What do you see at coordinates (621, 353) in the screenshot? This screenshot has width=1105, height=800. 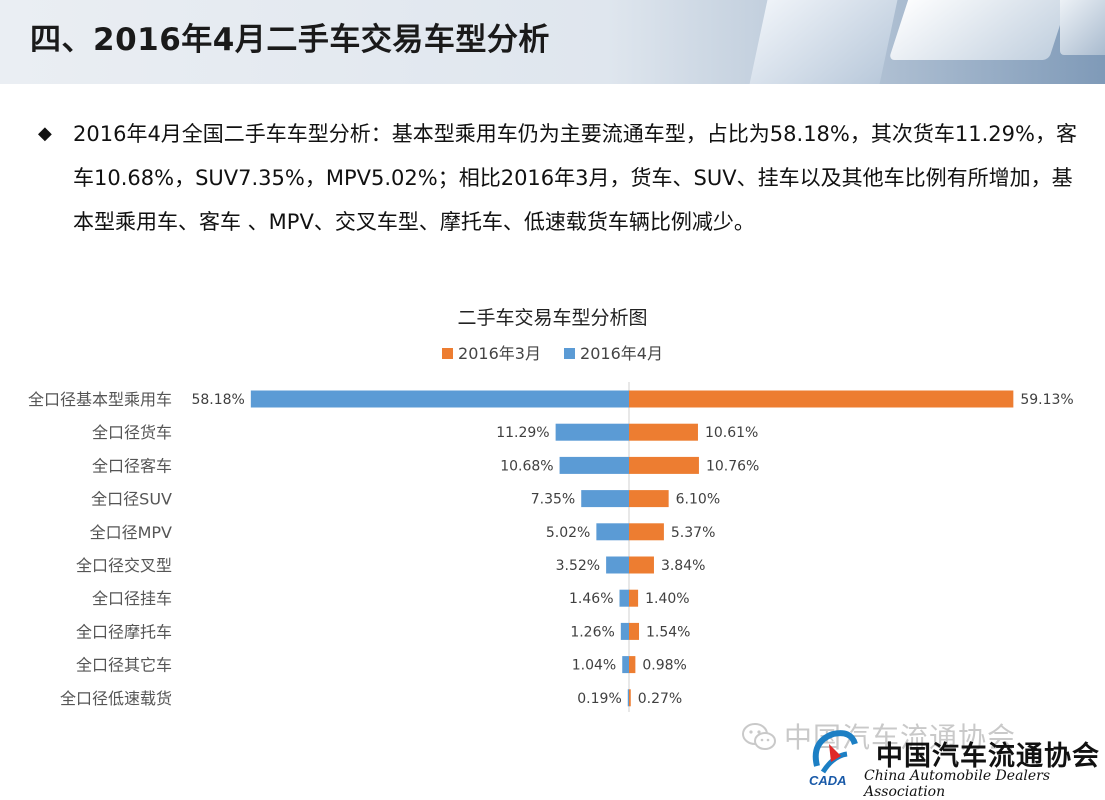 I see `legend-label-april: 2016年4月` at bounding box center [621, 353].